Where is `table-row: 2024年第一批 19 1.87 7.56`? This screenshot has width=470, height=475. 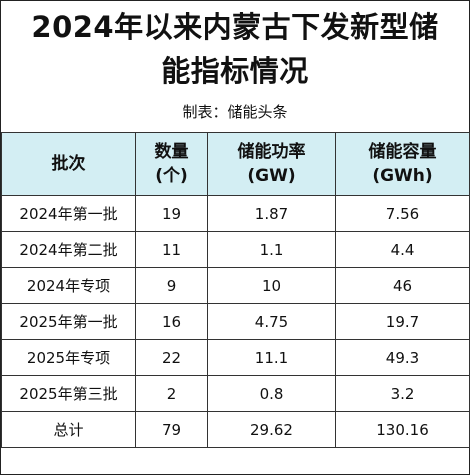 table-row: 2024年第一批 19 1.87 7.56 is located at coordinates (235, 213).